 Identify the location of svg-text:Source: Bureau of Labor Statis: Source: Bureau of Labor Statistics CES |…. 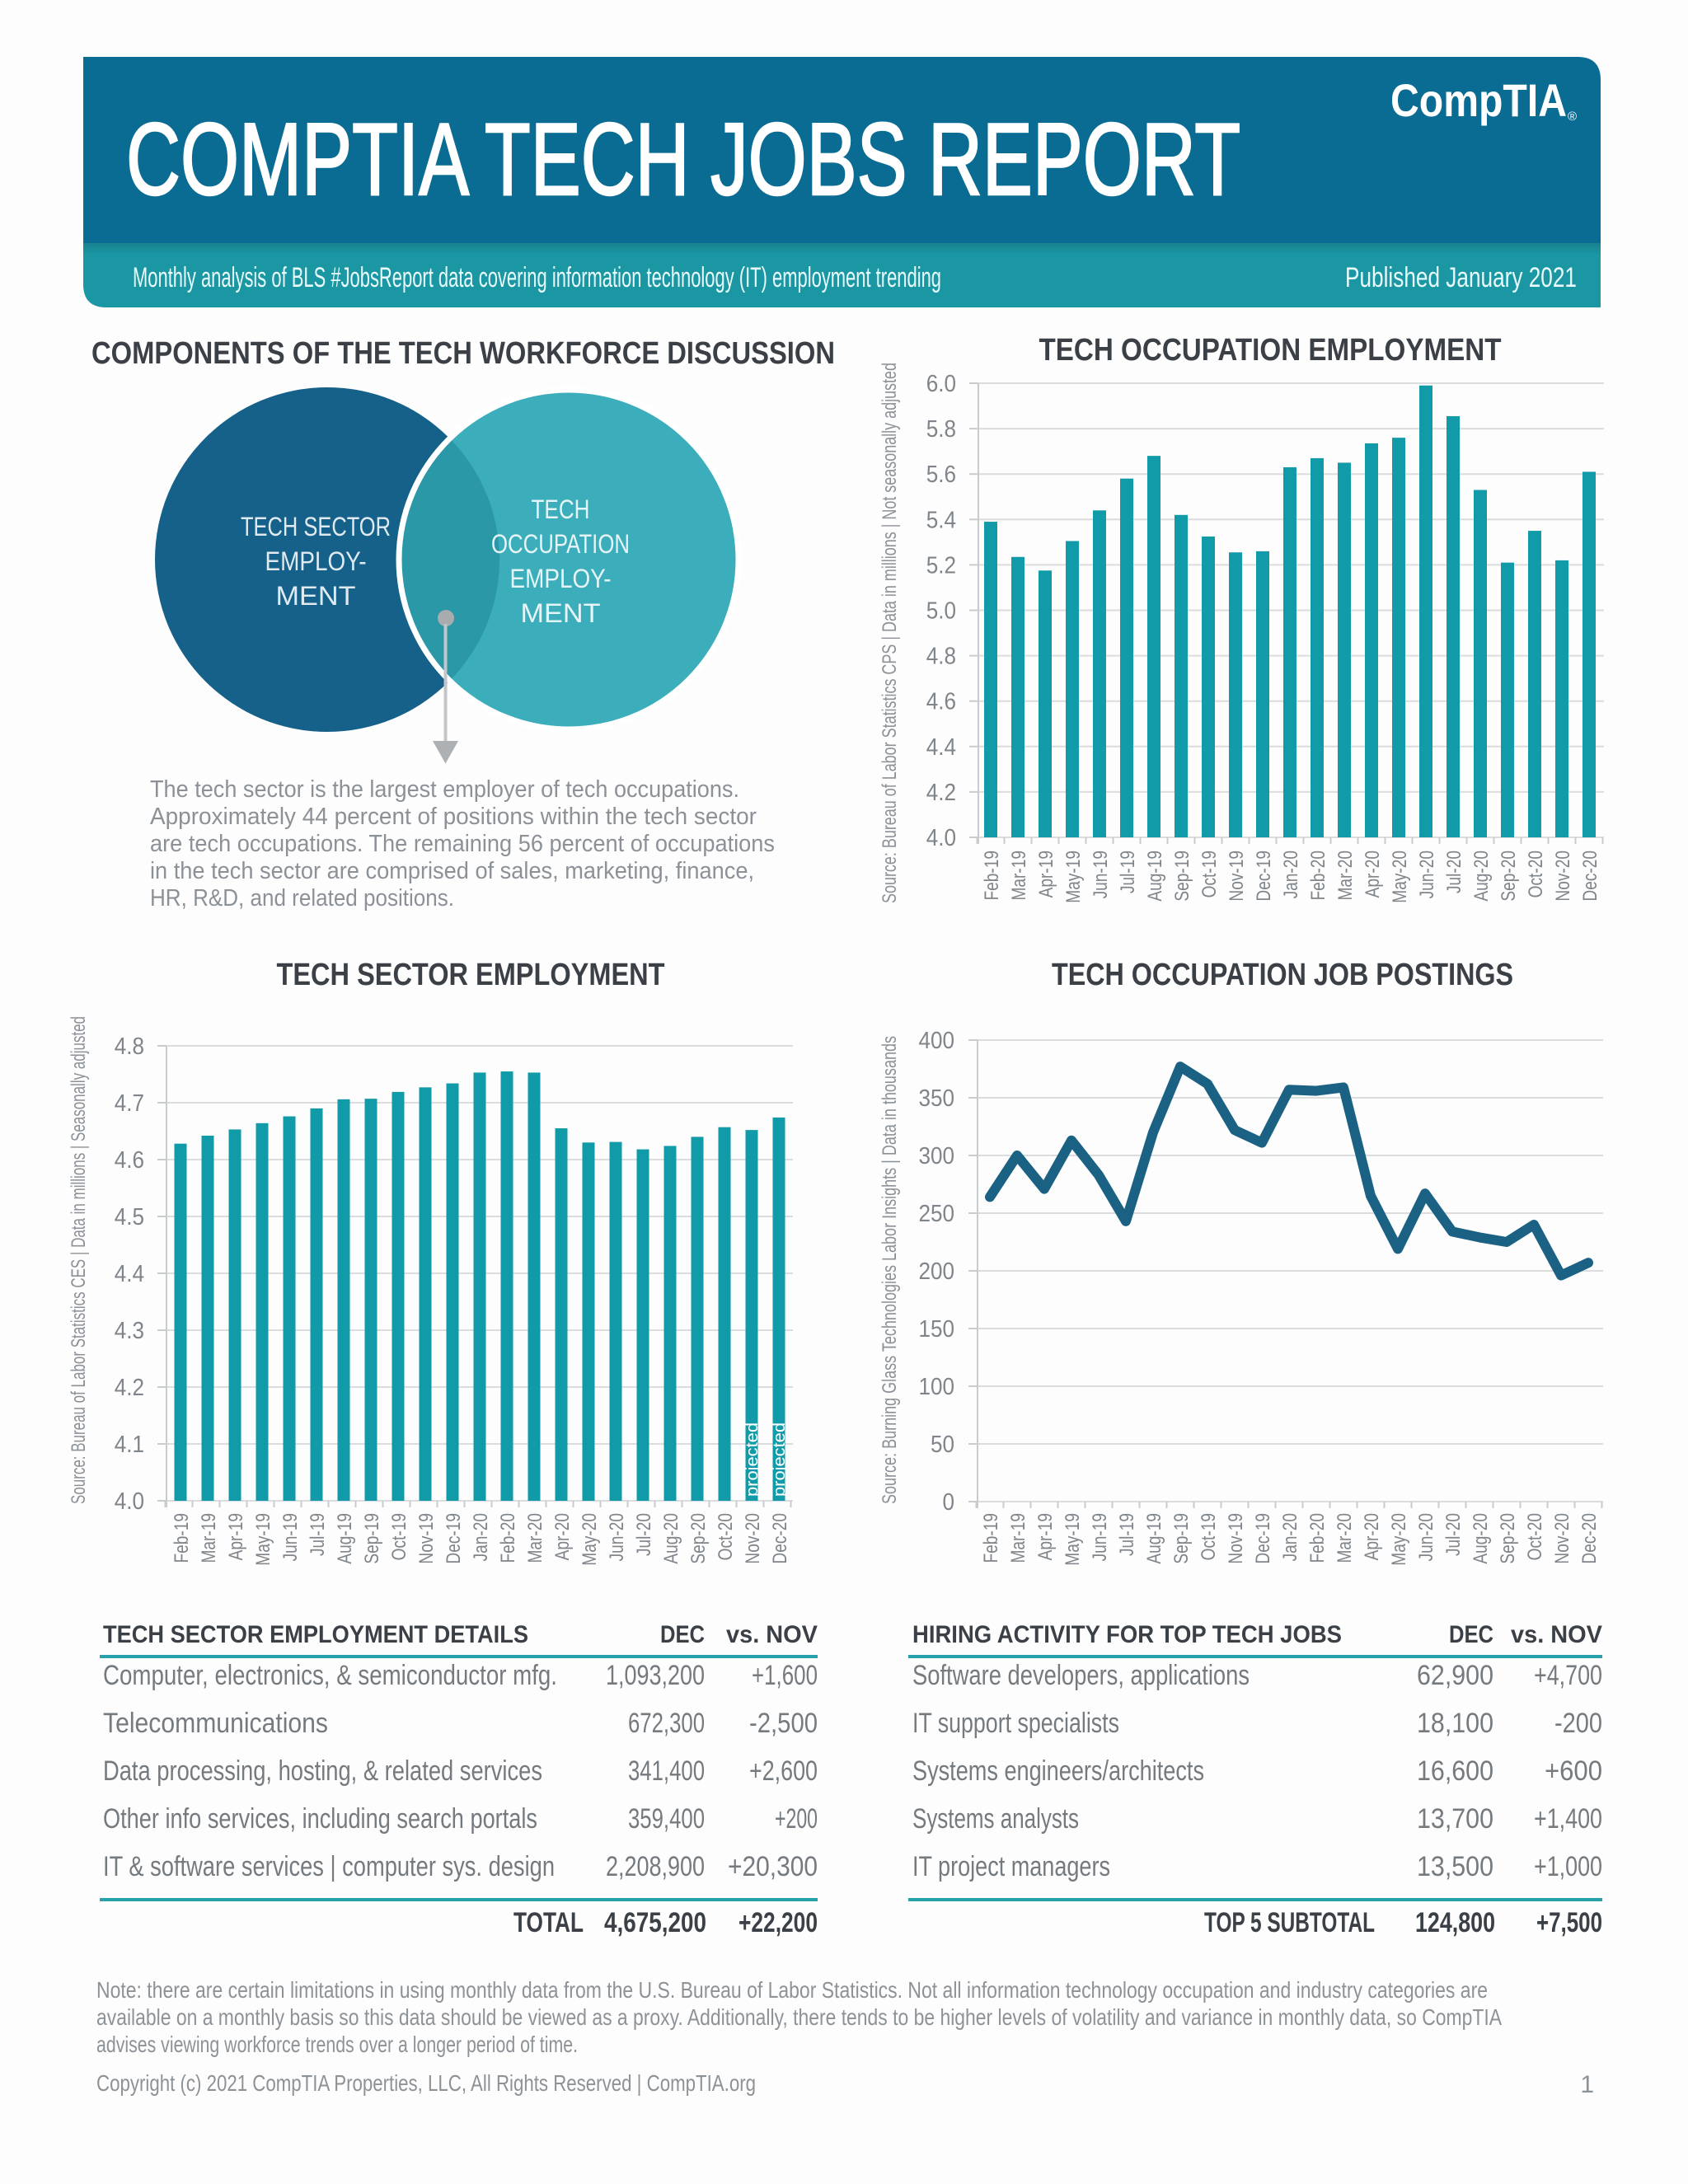
(79, 1260).